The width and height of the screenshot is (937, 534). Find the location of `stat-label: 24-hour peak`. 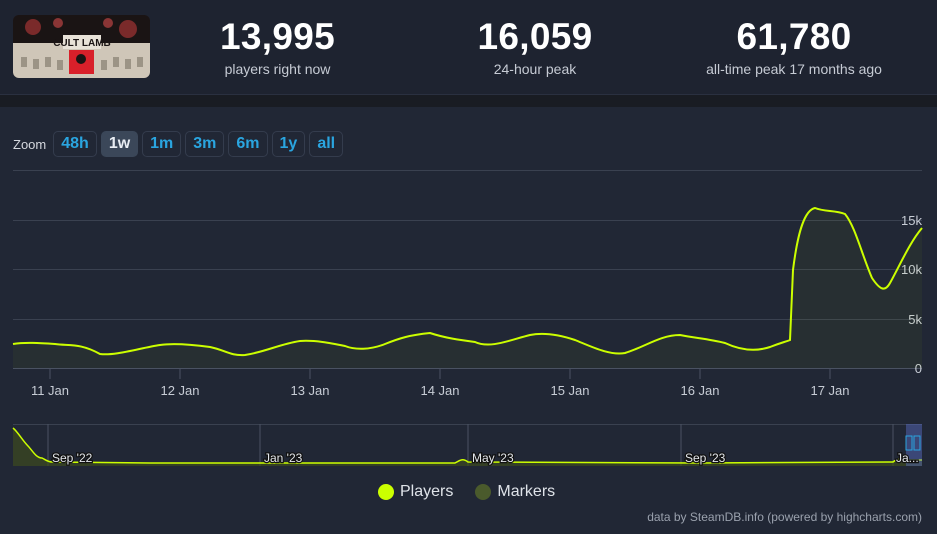

stat-label: 24-hour peak is located at coordinates (535, 69).